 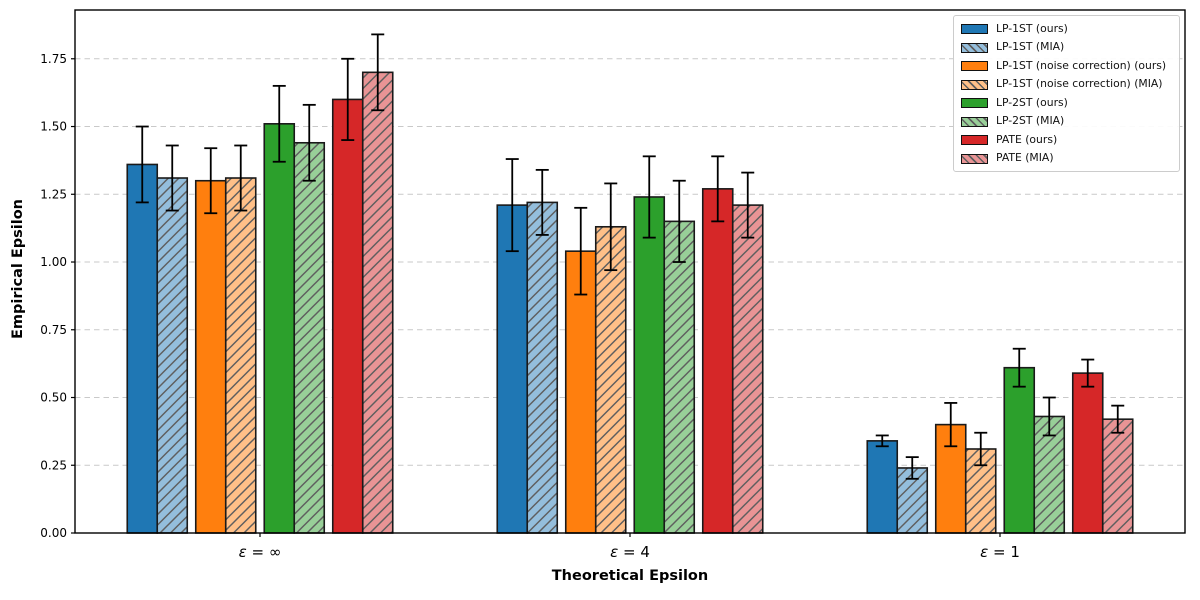 What do you see at coordinates (1079, 84) in the screenshot?
I see `legend-label: LP-1ST (noise correction) (MIA)` at bounding box center [1079, 84].